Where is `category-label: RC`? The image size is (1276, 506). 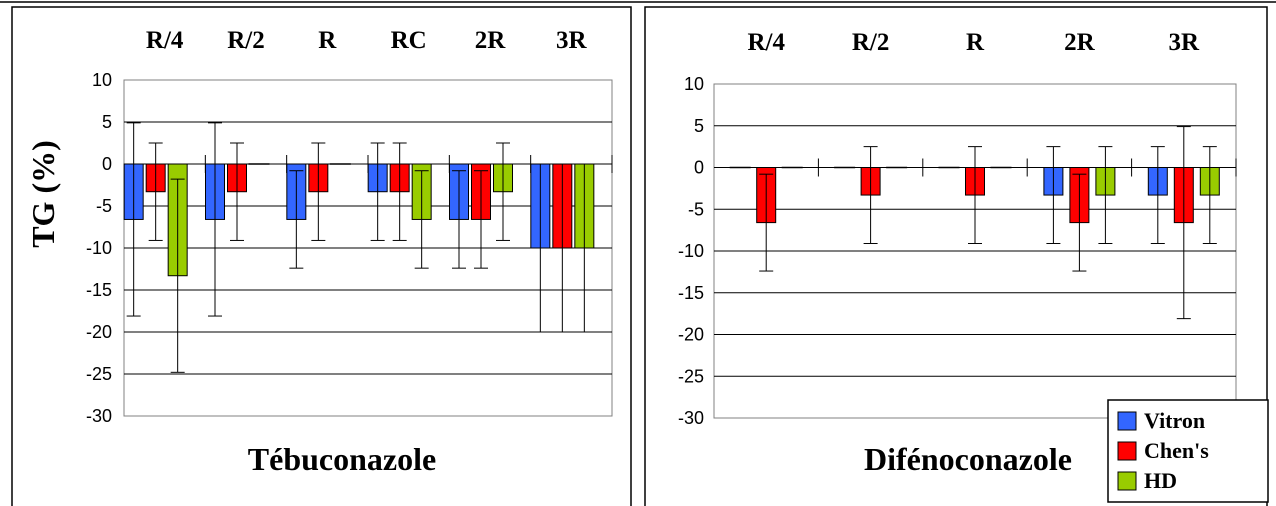 category-label: RC is located at coordinates (409, 40).